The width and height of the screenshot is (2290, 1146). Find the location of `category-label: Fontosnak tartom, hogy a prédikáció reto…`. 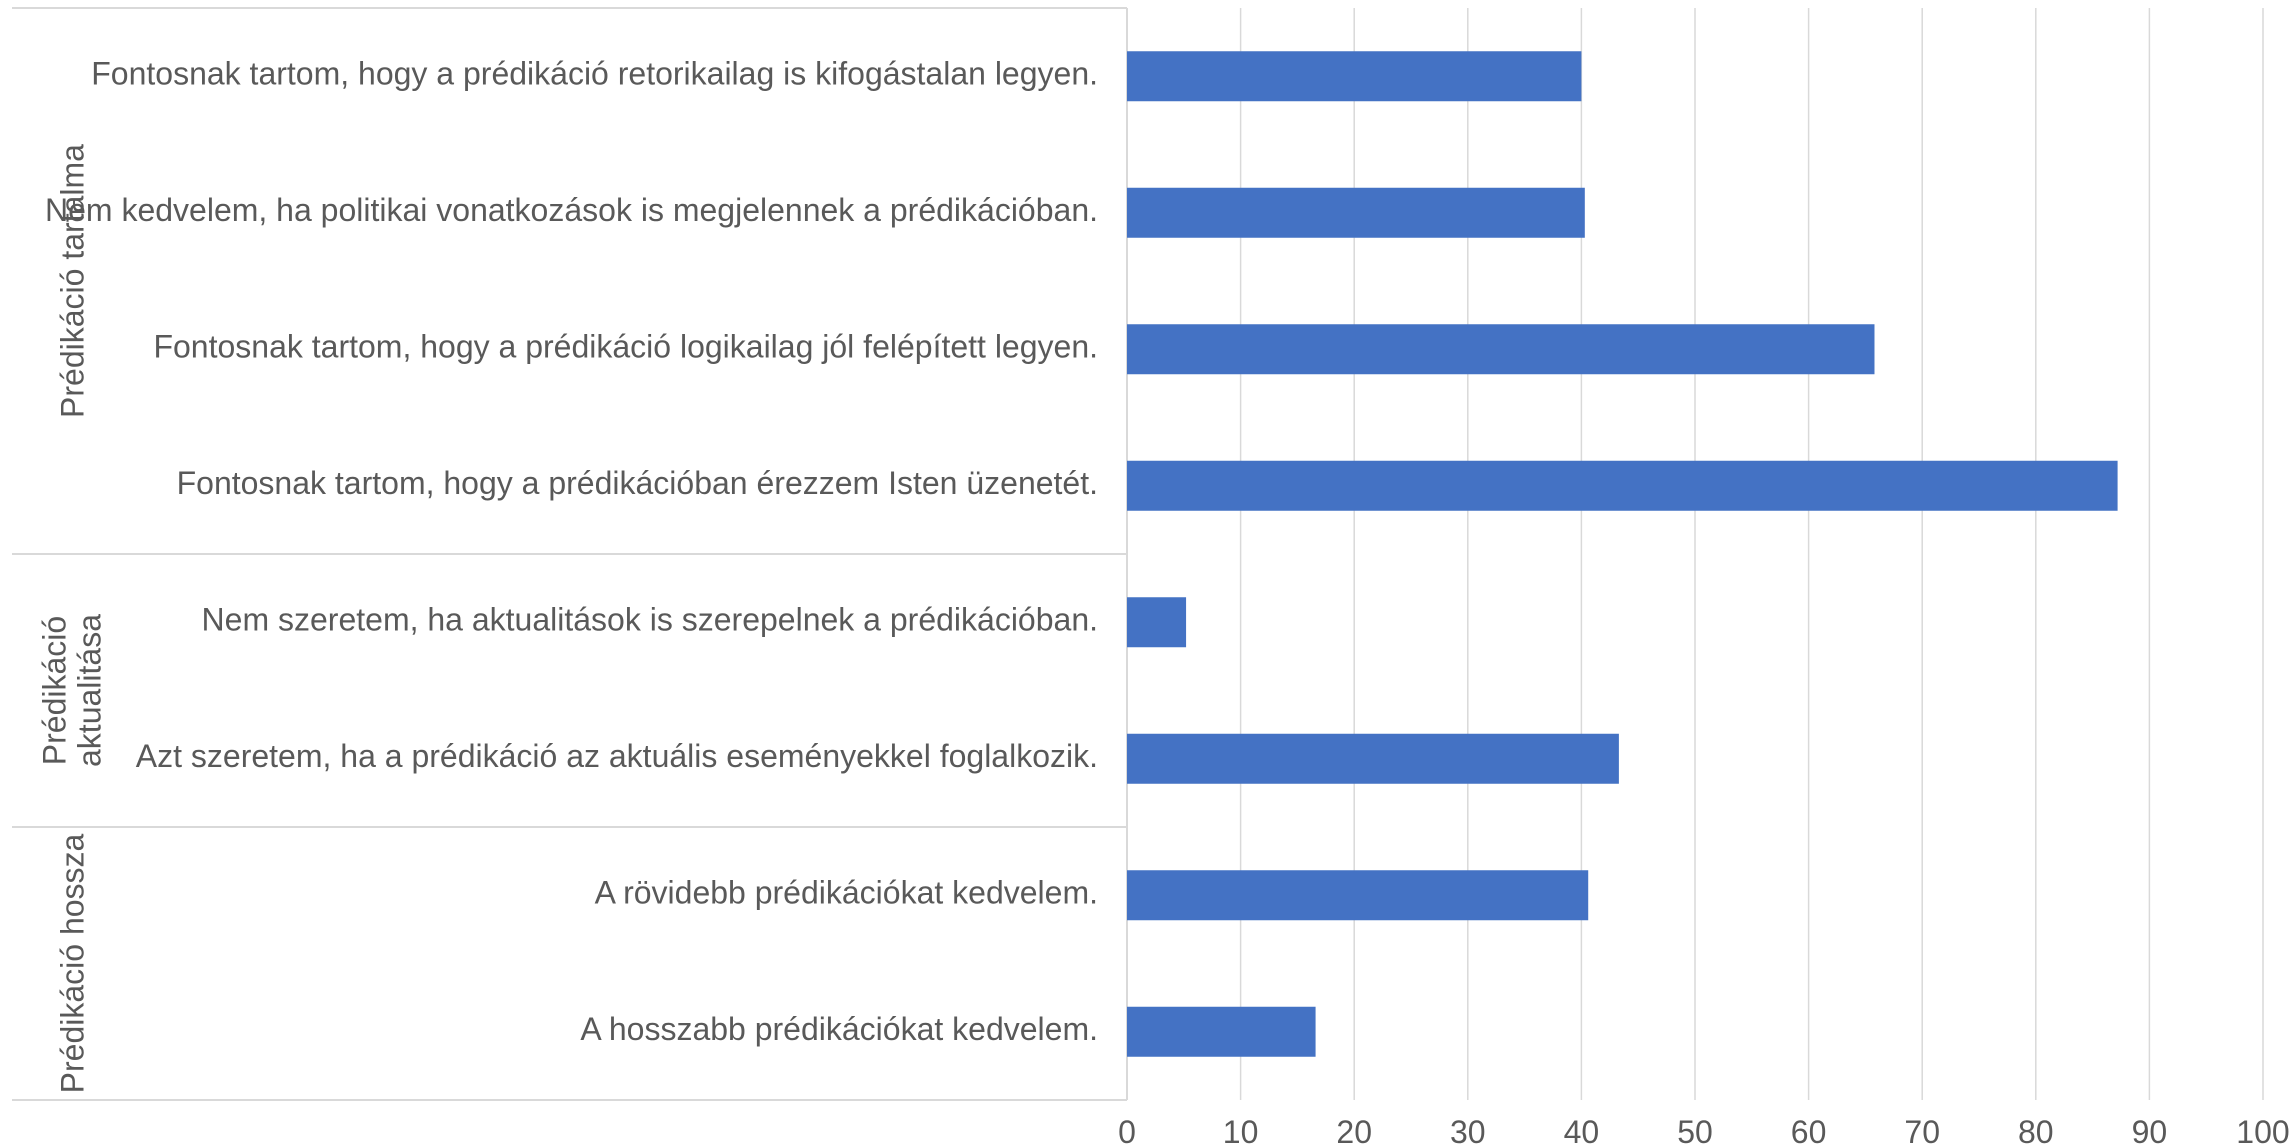

category-label: Fontosnak tartom, hogy a prédikáció reto… is located at coordinates (594, 74).